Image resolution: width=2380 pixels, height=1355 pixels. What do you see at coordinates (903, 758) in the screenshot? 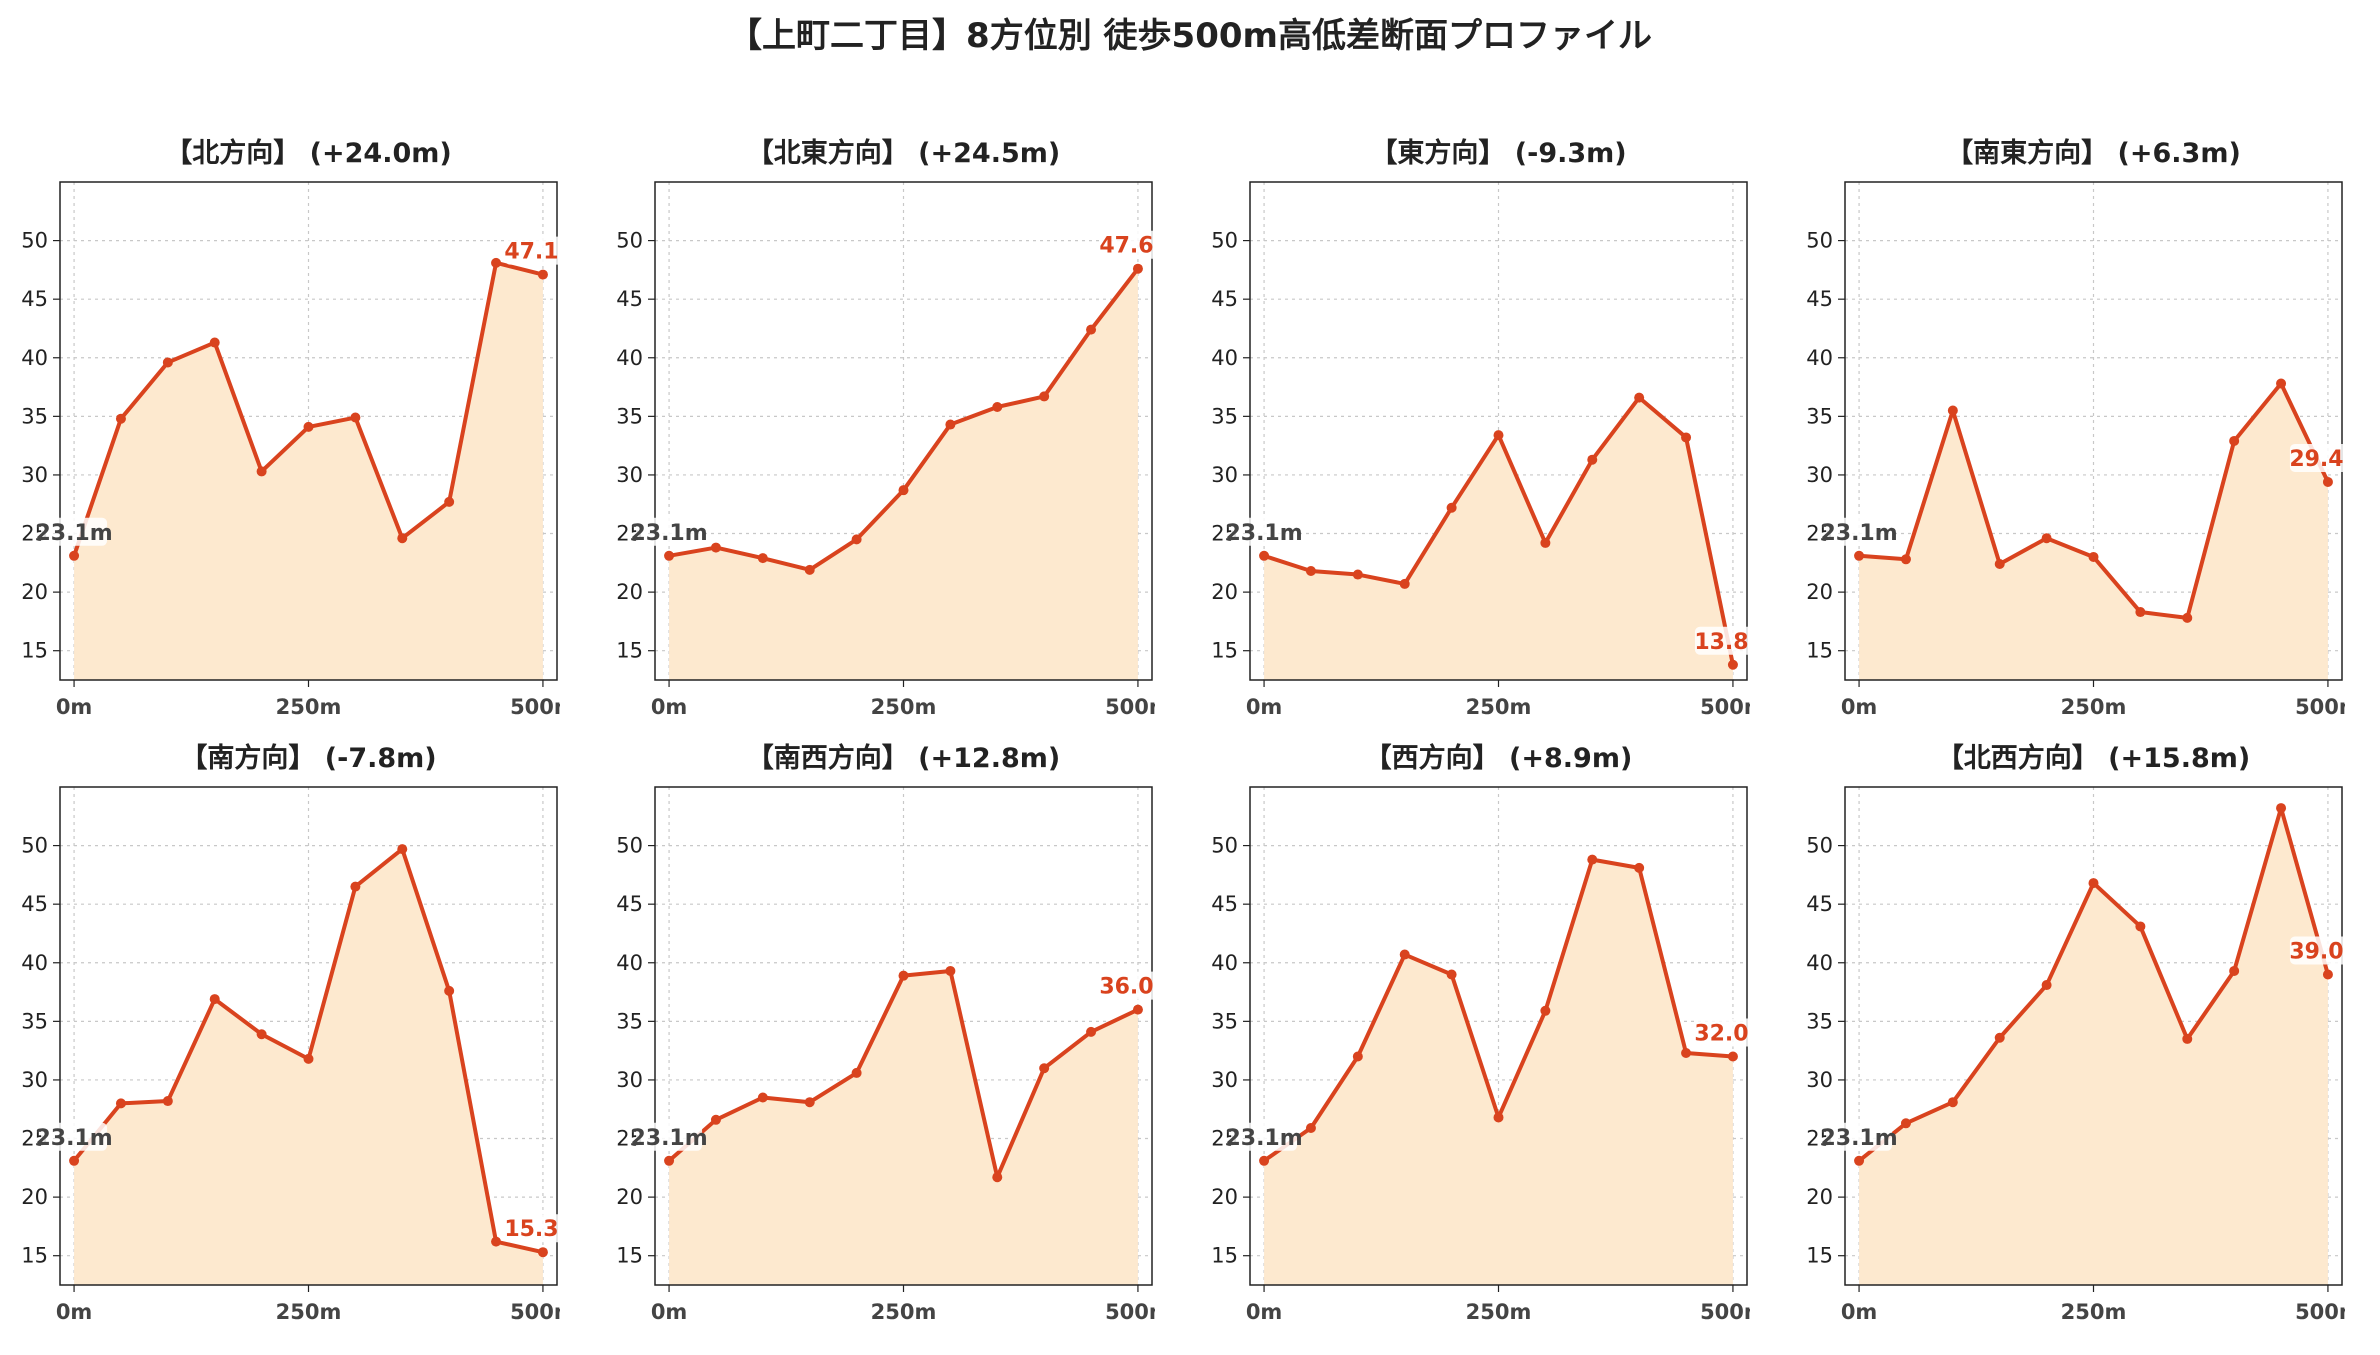
I see `panel-title: 【南西方向】 (+12.8m)` at bounding box center [903, 758].